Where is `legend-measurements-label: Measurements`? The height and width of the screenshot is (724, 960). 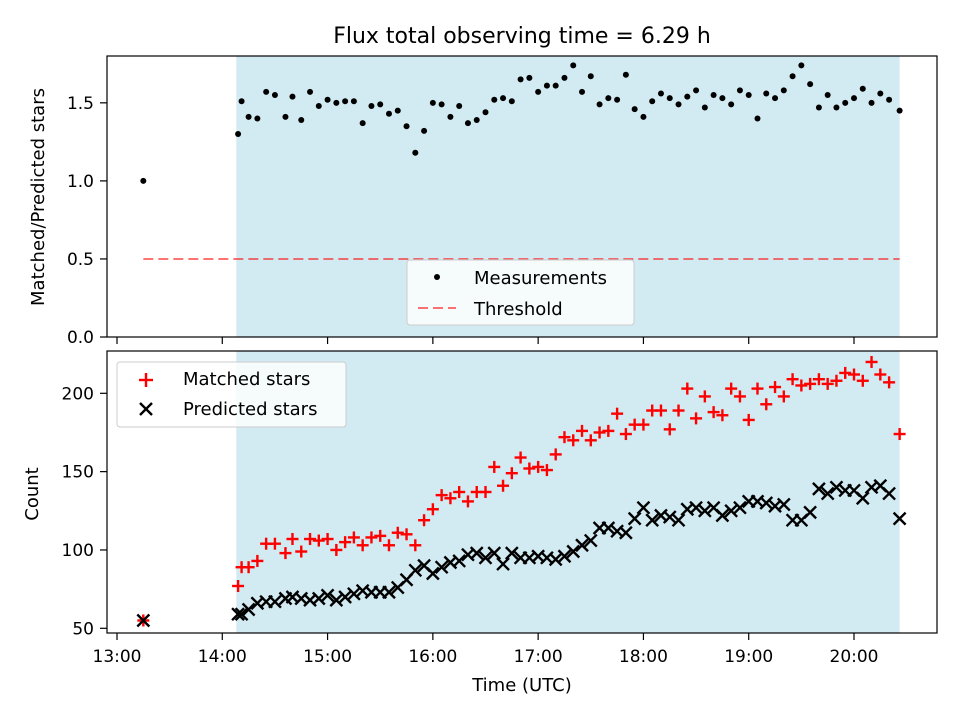
legend-measurements-label: Measurements is located at coordinates (540, 278).